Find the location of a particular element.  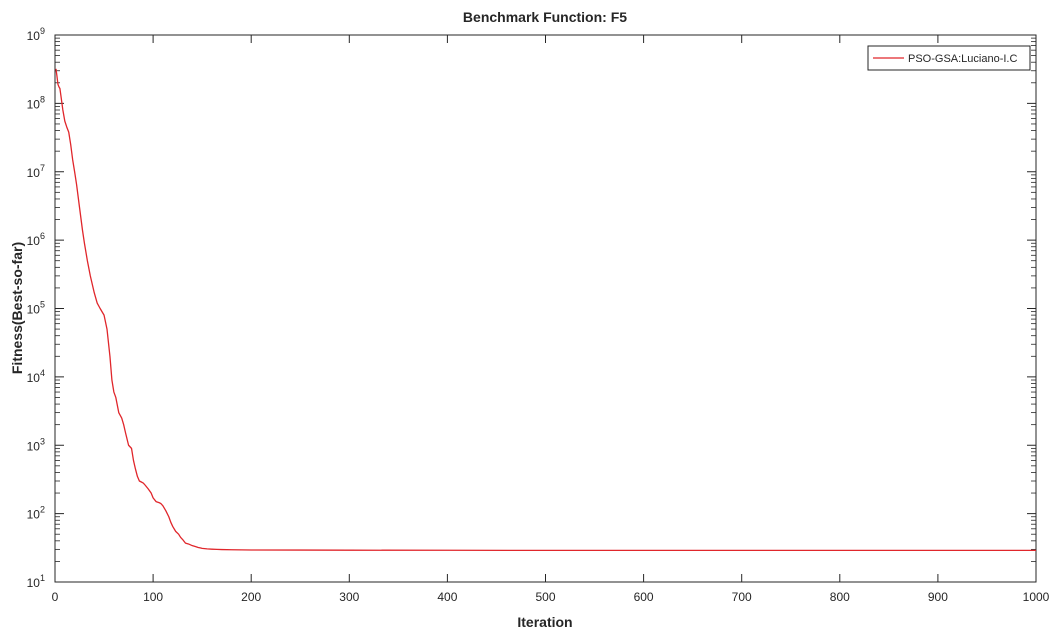

x-tick-label: 100 is located at coordinates (153, 597).